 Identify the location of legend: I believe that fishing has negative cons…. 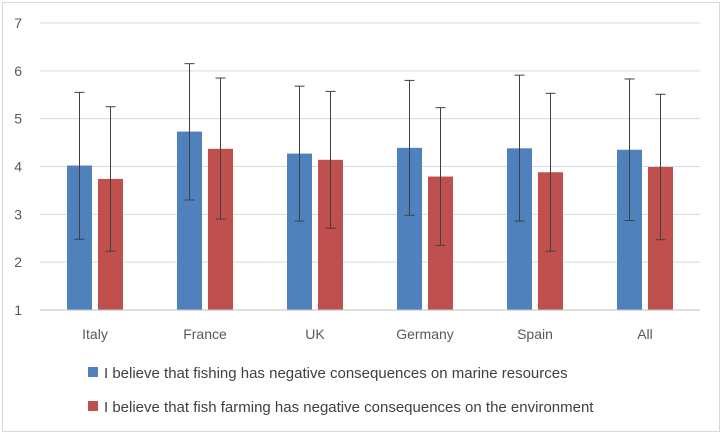
(341, 390).